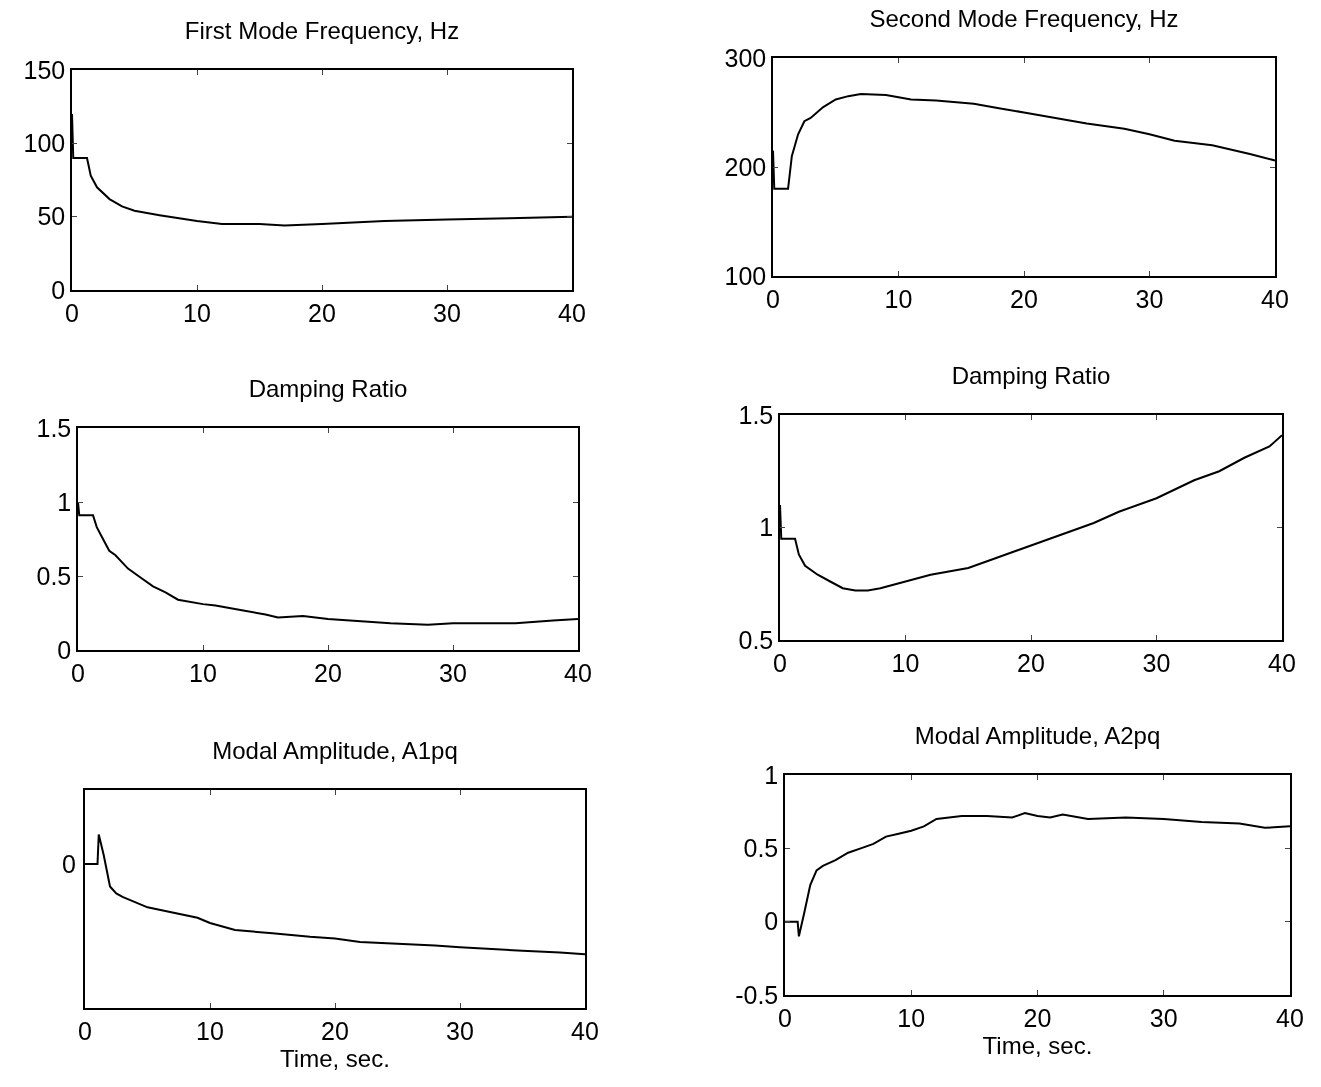 Image resolution: width=1321 pixels, height=1087 pixels. Describe the element at coordinates (1037, 735) in the screenshot. I see `chart-title: Modal Amplitude, A2pq` at that location.